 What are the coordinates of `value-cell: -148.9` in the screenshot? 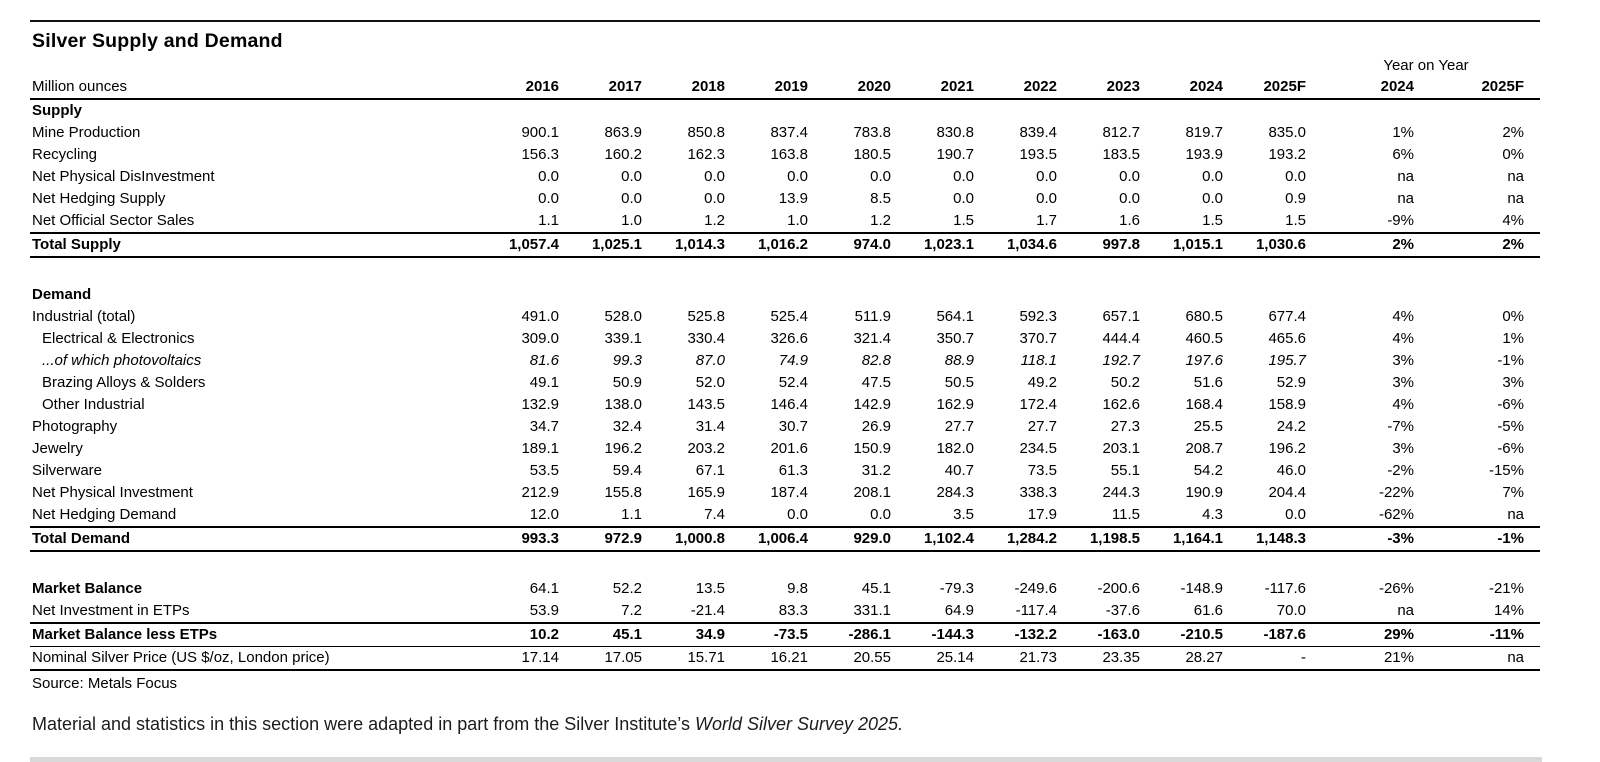 It's located at (1201, 588).